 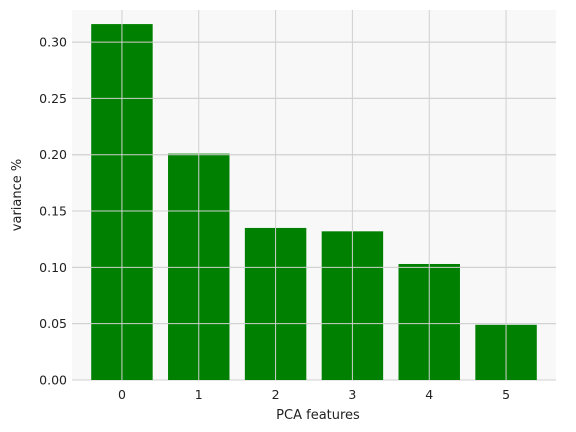 I want to click on x-tick-label: 4, so click(x=429, y=394).